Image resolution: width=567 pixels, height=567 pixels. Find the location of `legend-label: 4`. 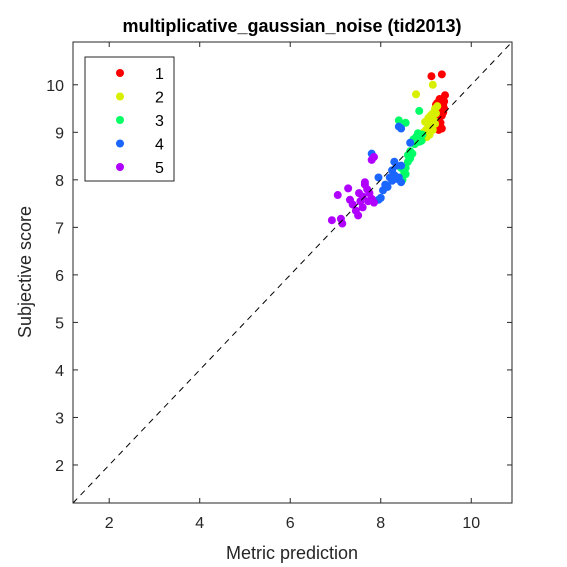

legend-label: 4 is located at coordinates (159, 145).